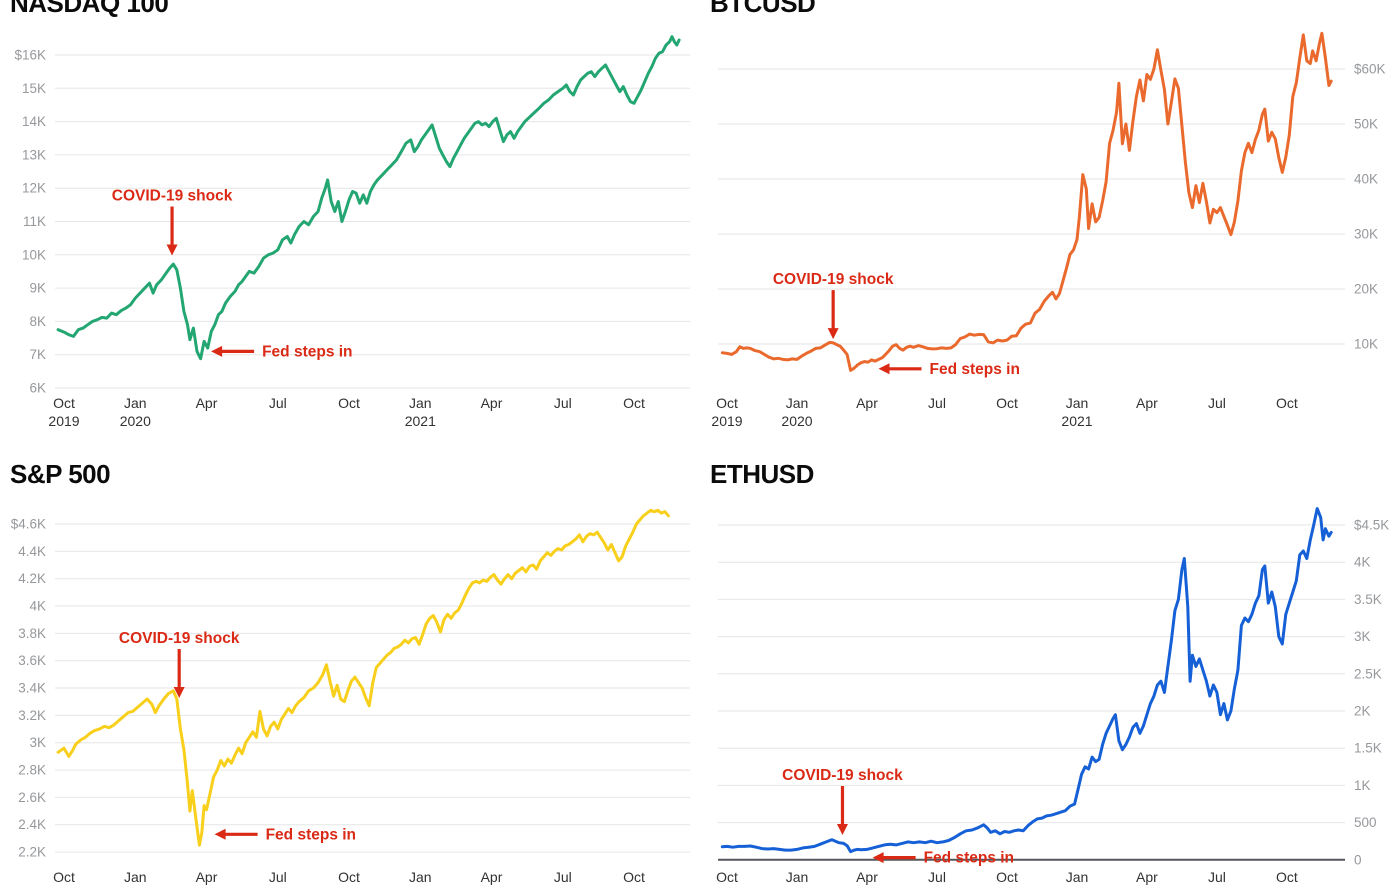 The width and height of the screenshot is (1400, 888). Describe the element at coordinates (32, 660) in the screenshot. I see `y-axis-tick-label: 3.6K` at that location.